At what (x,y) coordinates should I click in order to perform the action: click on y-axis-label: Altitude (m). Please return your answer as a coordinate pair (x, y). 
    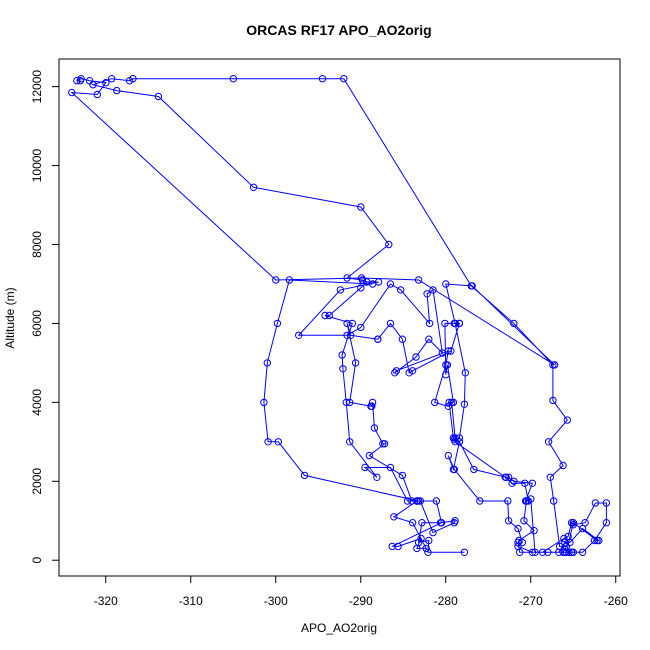
    Looking at the image, I should click on (10, 317).